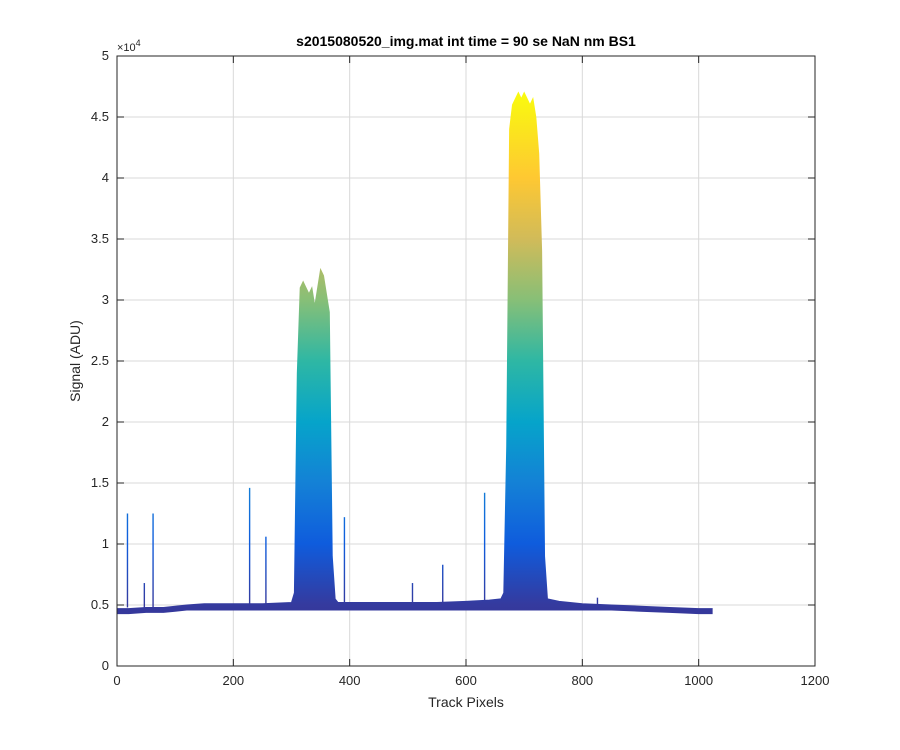 Image resolution: width=900 pixels, height=750 pixels. Describe the element at coordinates (233, 680) in the screenshot. I see `x-tick-label: 200` at that location.